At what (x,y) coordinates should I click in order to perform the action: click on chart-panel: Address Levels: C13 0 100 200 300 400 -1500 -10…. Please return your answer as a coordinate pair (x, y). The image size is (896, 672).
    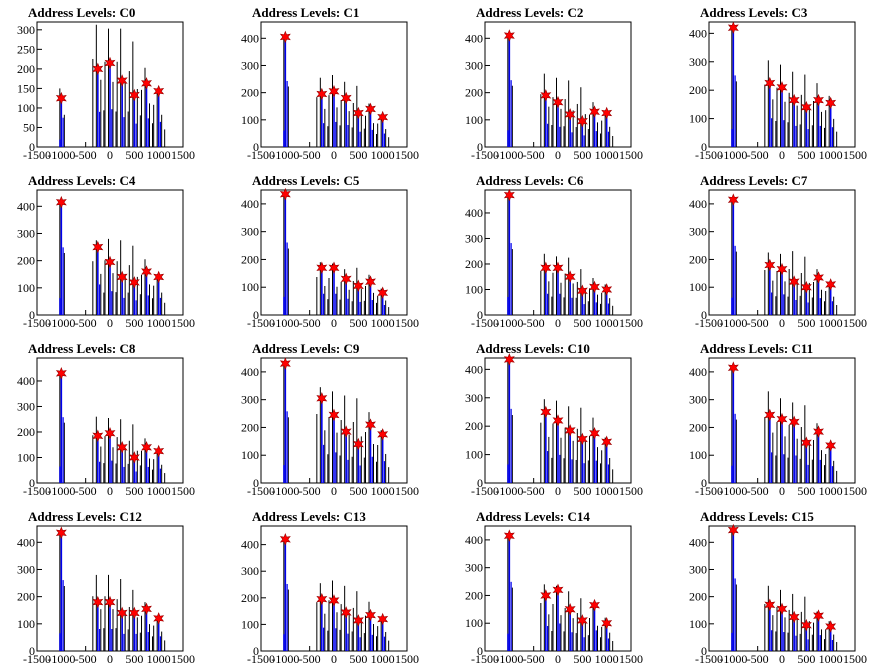
    Looking at the image, I should click on (336, 588).